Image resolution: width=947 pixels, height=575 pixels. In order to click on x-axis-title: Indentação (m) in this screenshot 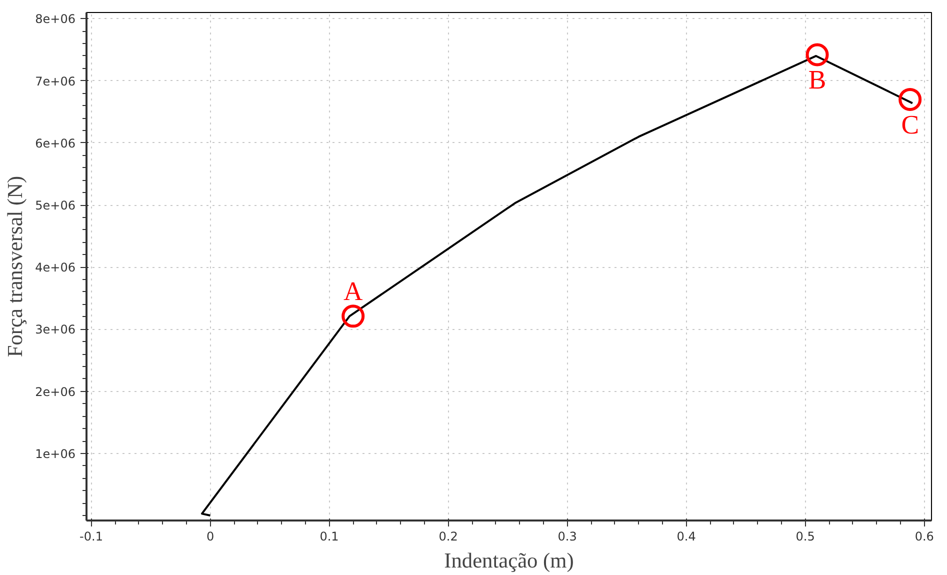, I will do `click(509, 560)`.